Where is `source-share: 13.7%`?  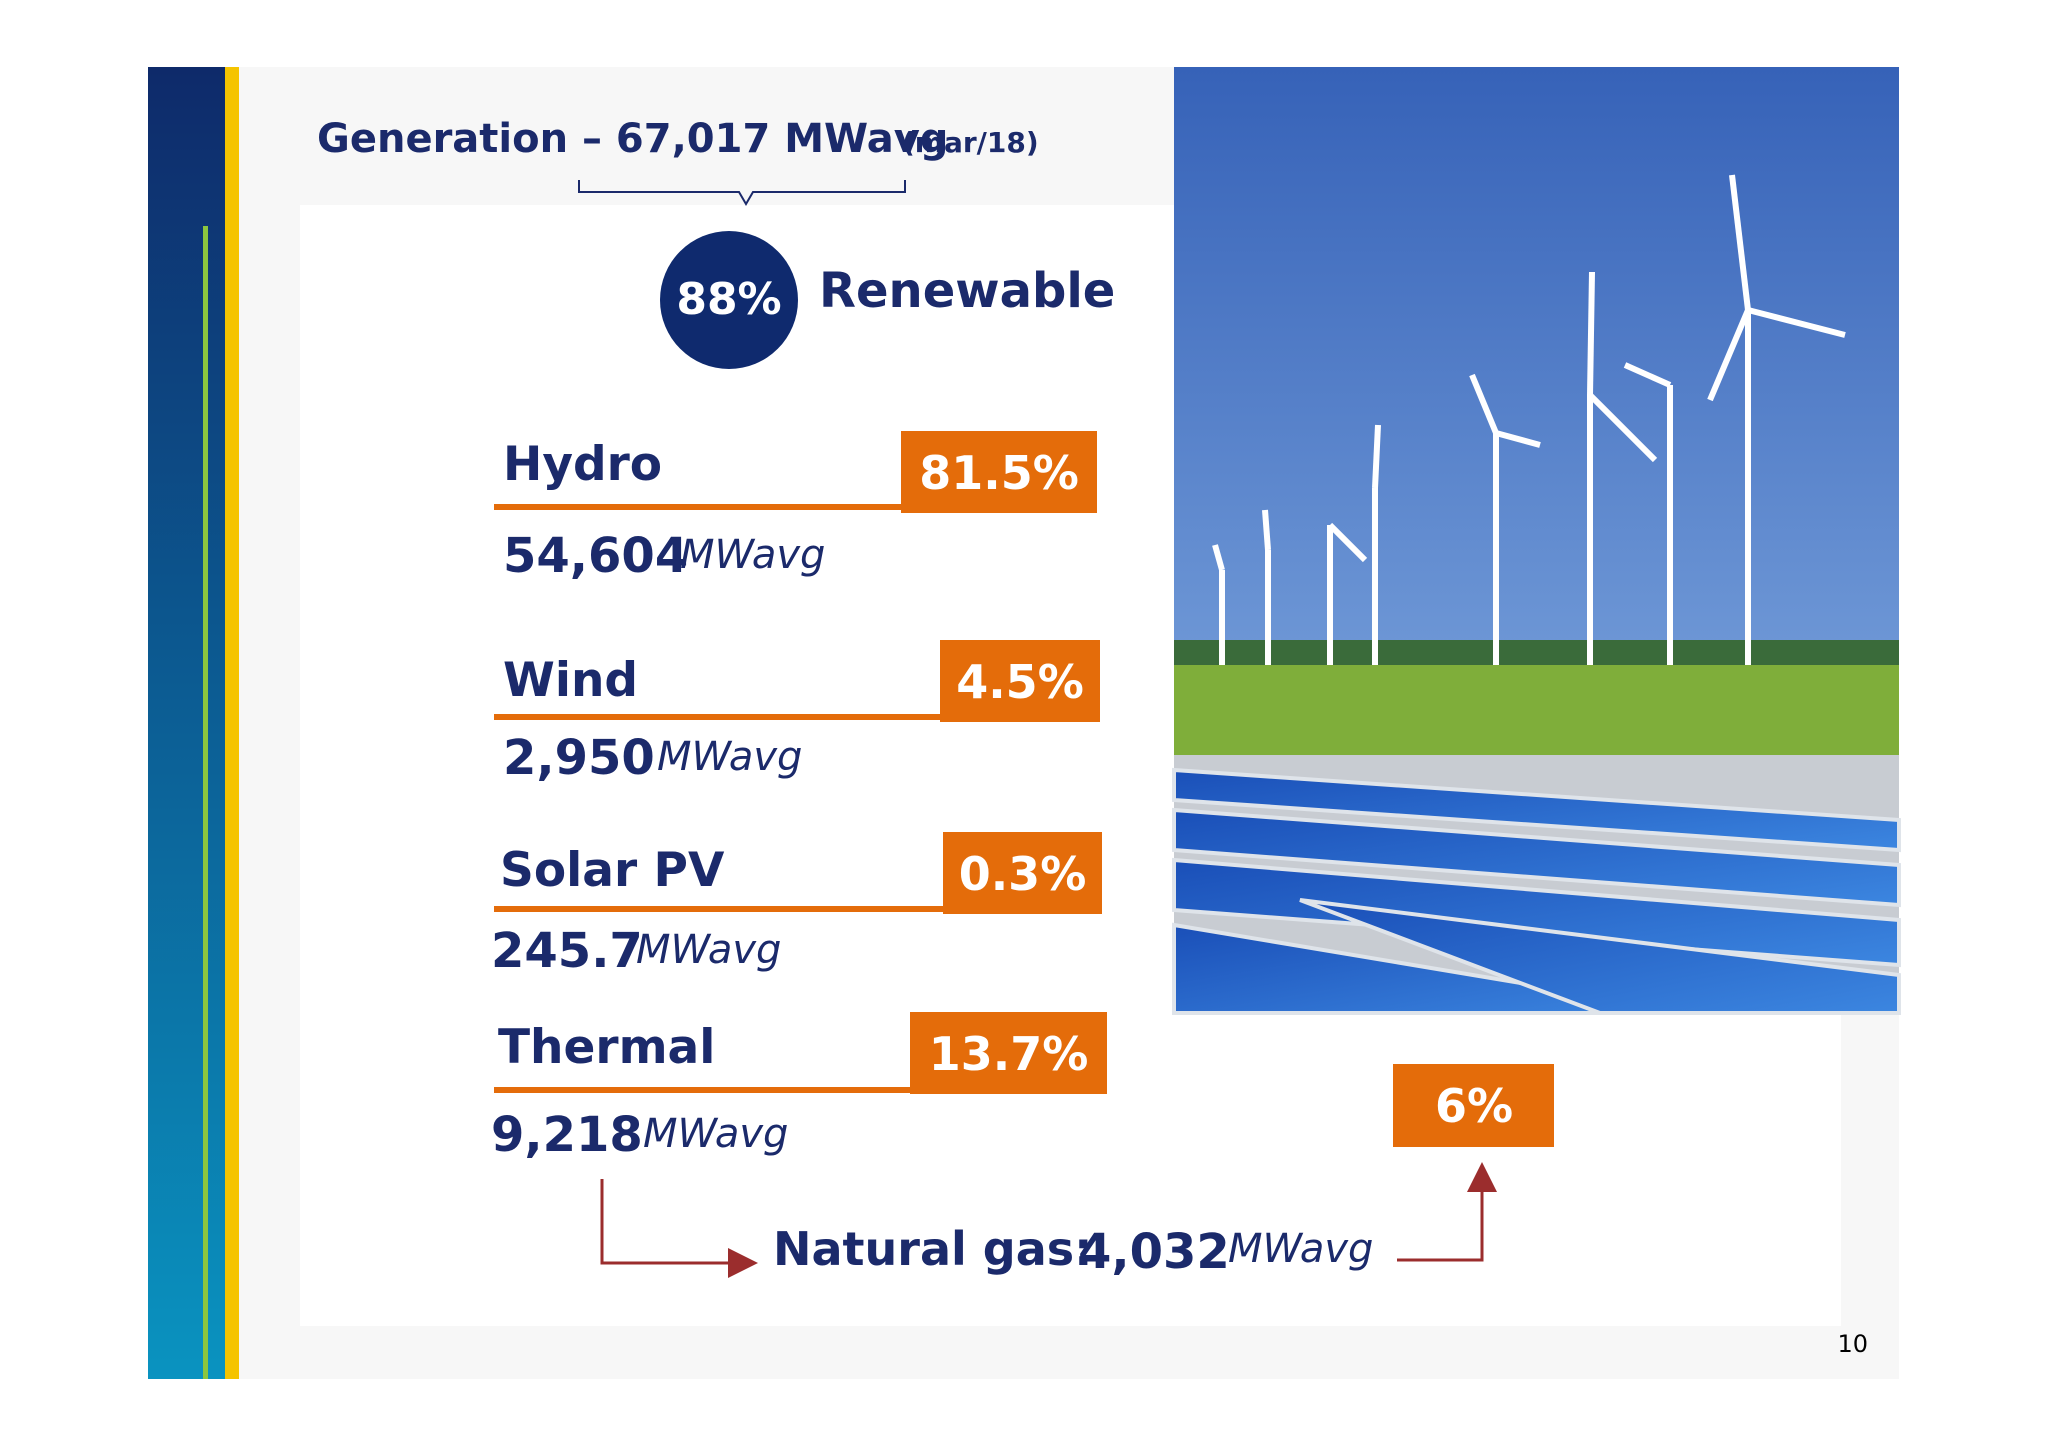
source-share: 13.7% is located at coordinates (1009, 1054).